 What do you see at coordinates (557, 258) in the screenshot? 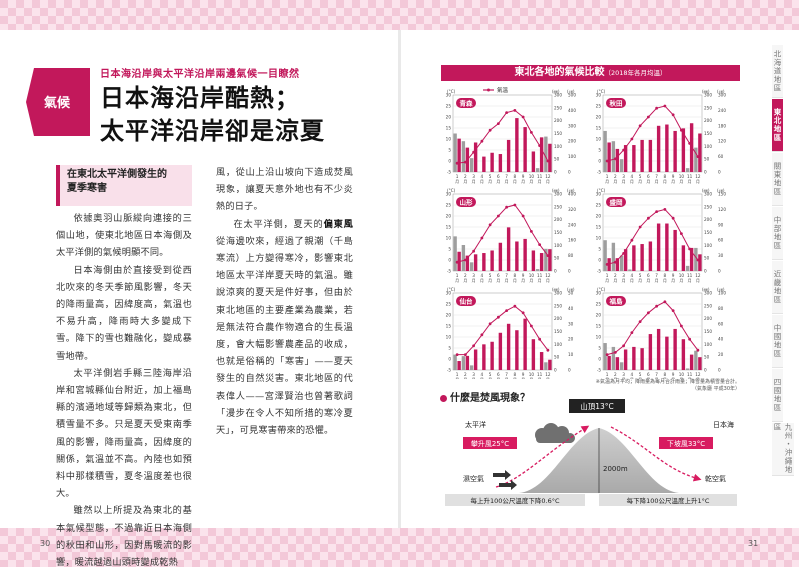
I see `y-tick-label-rain: 50` at bounding box center [557, 258].